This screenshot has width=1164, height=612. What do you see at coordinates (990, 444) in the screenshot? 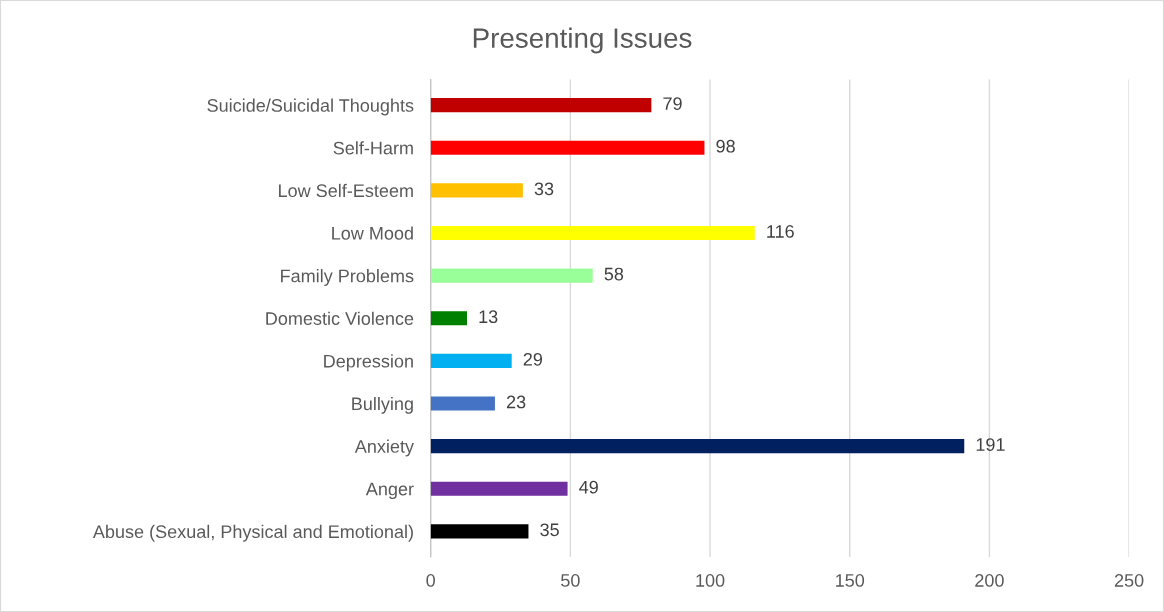
I see `data-label: 191` at bounding box center [990, 444].